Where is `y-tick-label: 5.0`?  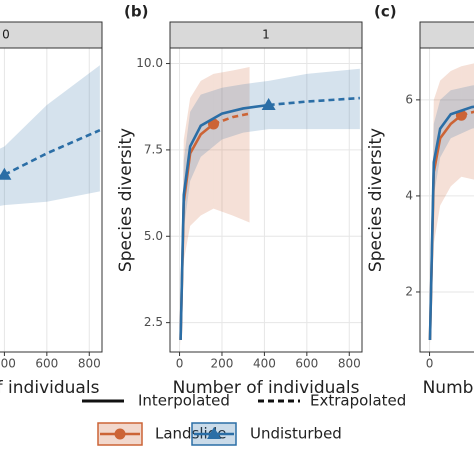 y-tick-label: 5.0 is located at coordinates (153, 236).